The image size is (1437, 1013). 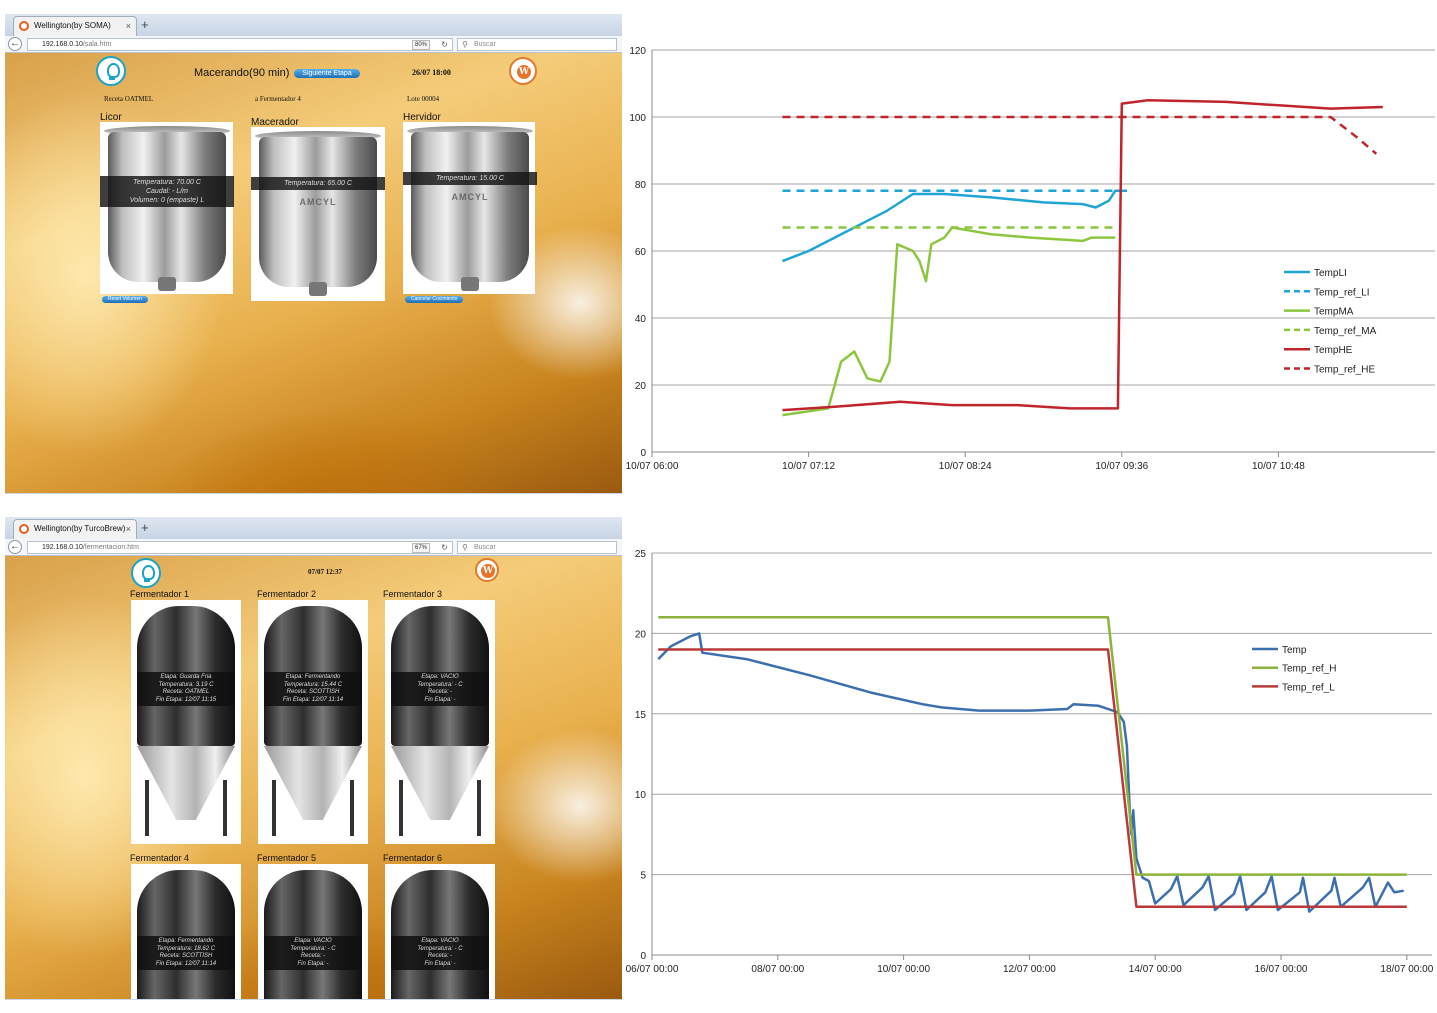 I want to click on url-path: /sala.htm, so click(x=97, y=44).